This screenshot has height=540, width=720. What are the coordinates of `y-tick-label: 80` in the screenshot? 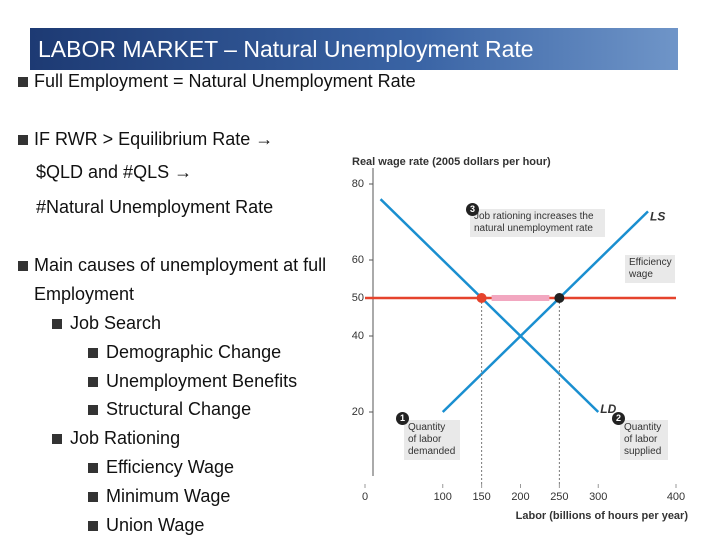 It's located at (358, 184).